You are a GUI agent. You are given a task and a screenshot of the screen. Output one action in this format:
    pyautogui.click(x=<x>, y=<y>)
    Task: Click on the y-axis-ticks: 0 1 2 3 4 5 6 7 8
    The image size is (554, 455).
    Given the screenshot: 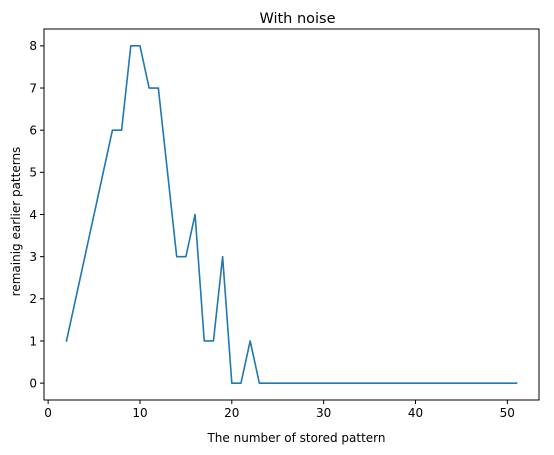 What is the action you would take?
    pyautogui.click(x=36, y=214)
    